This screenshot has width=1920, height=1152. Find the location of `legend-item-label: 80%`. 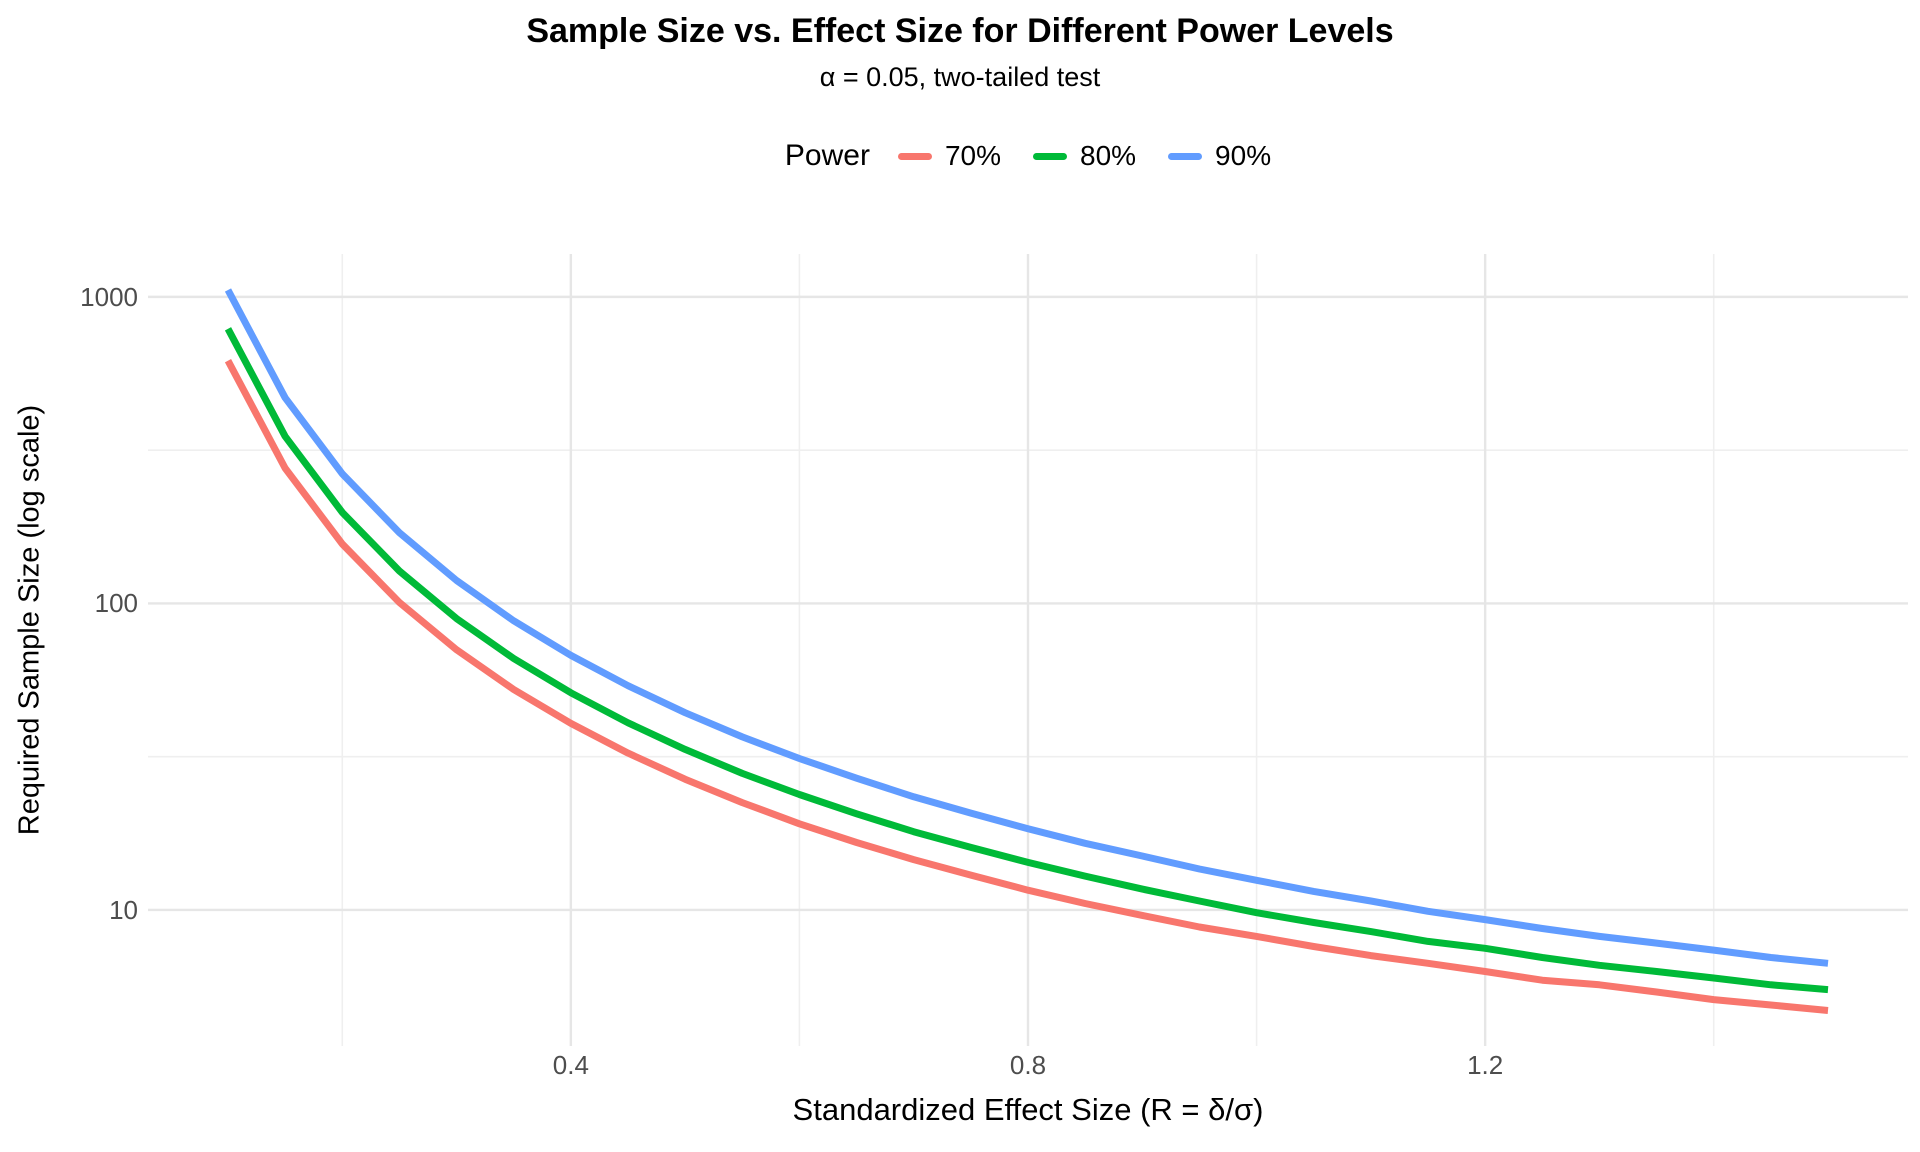

legend-item-label: 80% is located at coordinates (1108, 155).